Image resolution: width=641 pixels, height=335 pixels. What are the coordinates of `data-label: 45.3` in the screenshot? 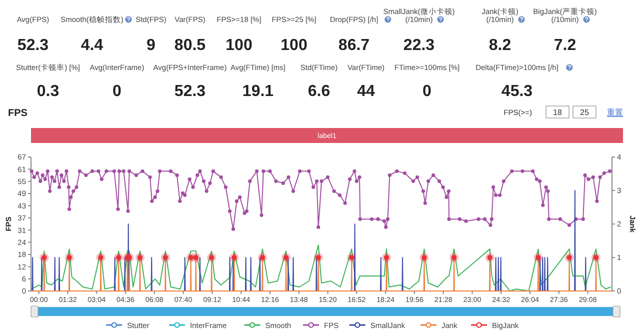 It's located at (517, 91).